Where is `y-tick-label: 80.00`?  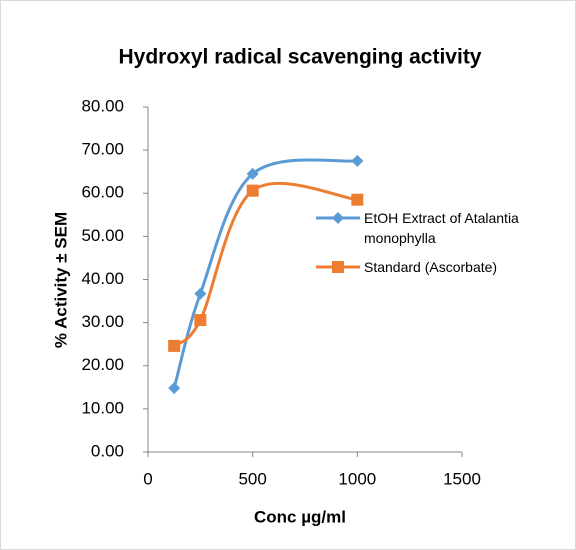 y-tick-label: 80.00 is located at coordinates (102, 105).